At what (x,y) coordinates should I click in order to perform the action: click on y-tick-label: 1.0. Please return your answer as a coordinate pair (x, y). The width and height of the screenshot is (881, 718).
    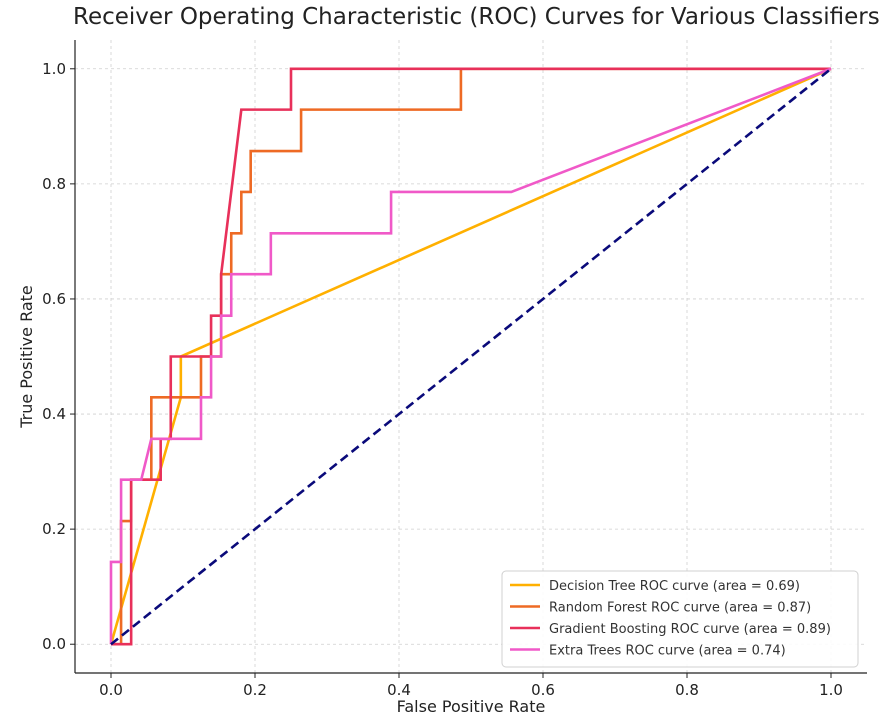
    Looking at the image, I should click on (54, 69).